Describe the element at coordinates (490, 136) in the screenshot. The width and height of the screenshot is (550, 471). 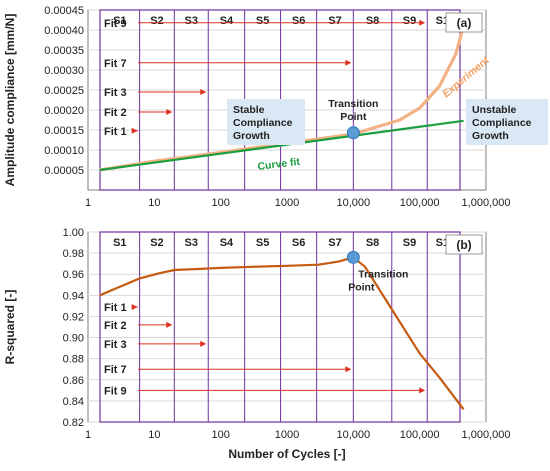
I see `unstable-growth-label: Growth` at that location.